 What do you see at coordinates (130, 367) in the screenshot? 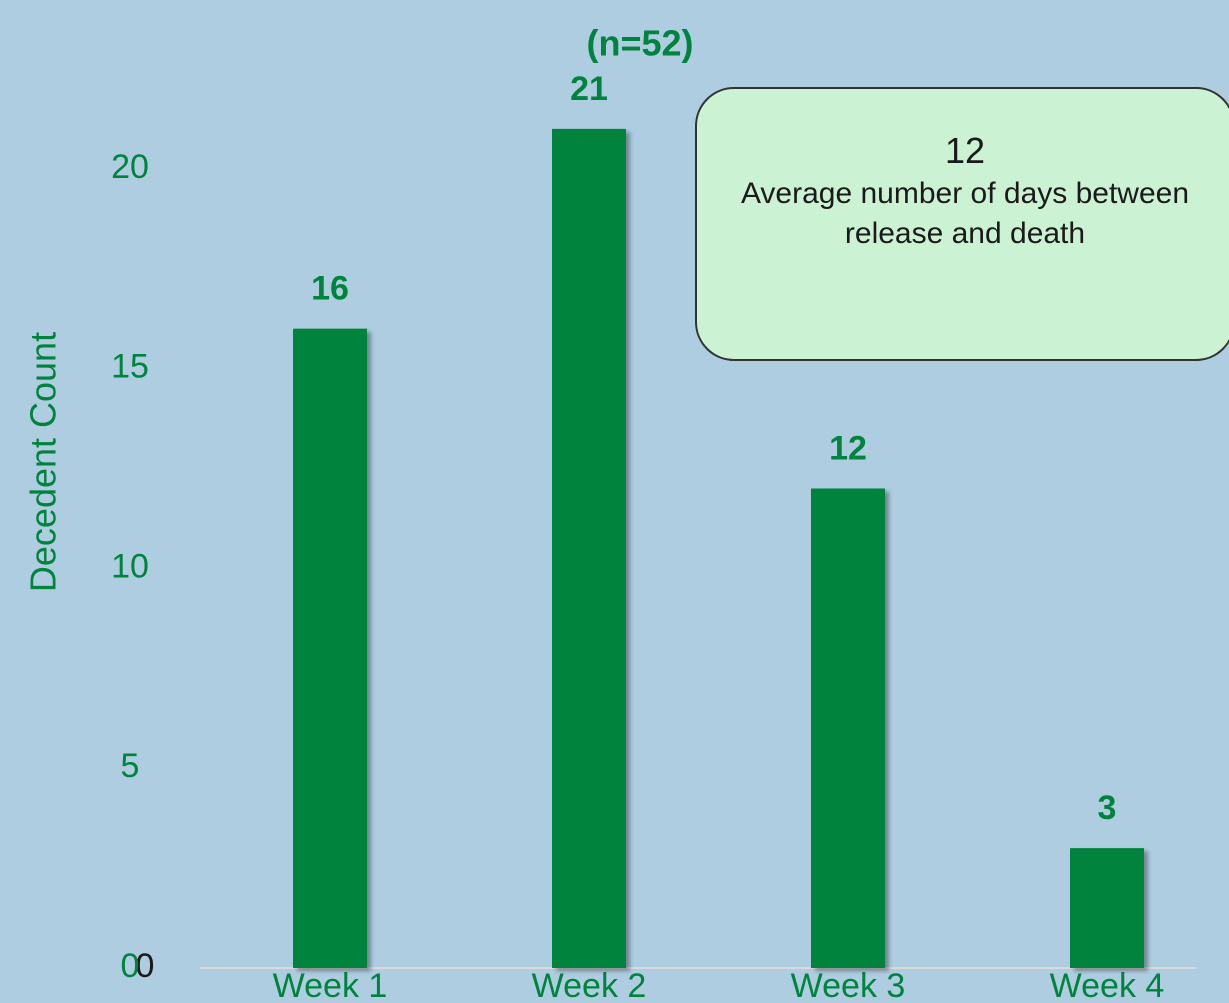
I see `y-tick-label: 15` at bounding box center [130, 367].